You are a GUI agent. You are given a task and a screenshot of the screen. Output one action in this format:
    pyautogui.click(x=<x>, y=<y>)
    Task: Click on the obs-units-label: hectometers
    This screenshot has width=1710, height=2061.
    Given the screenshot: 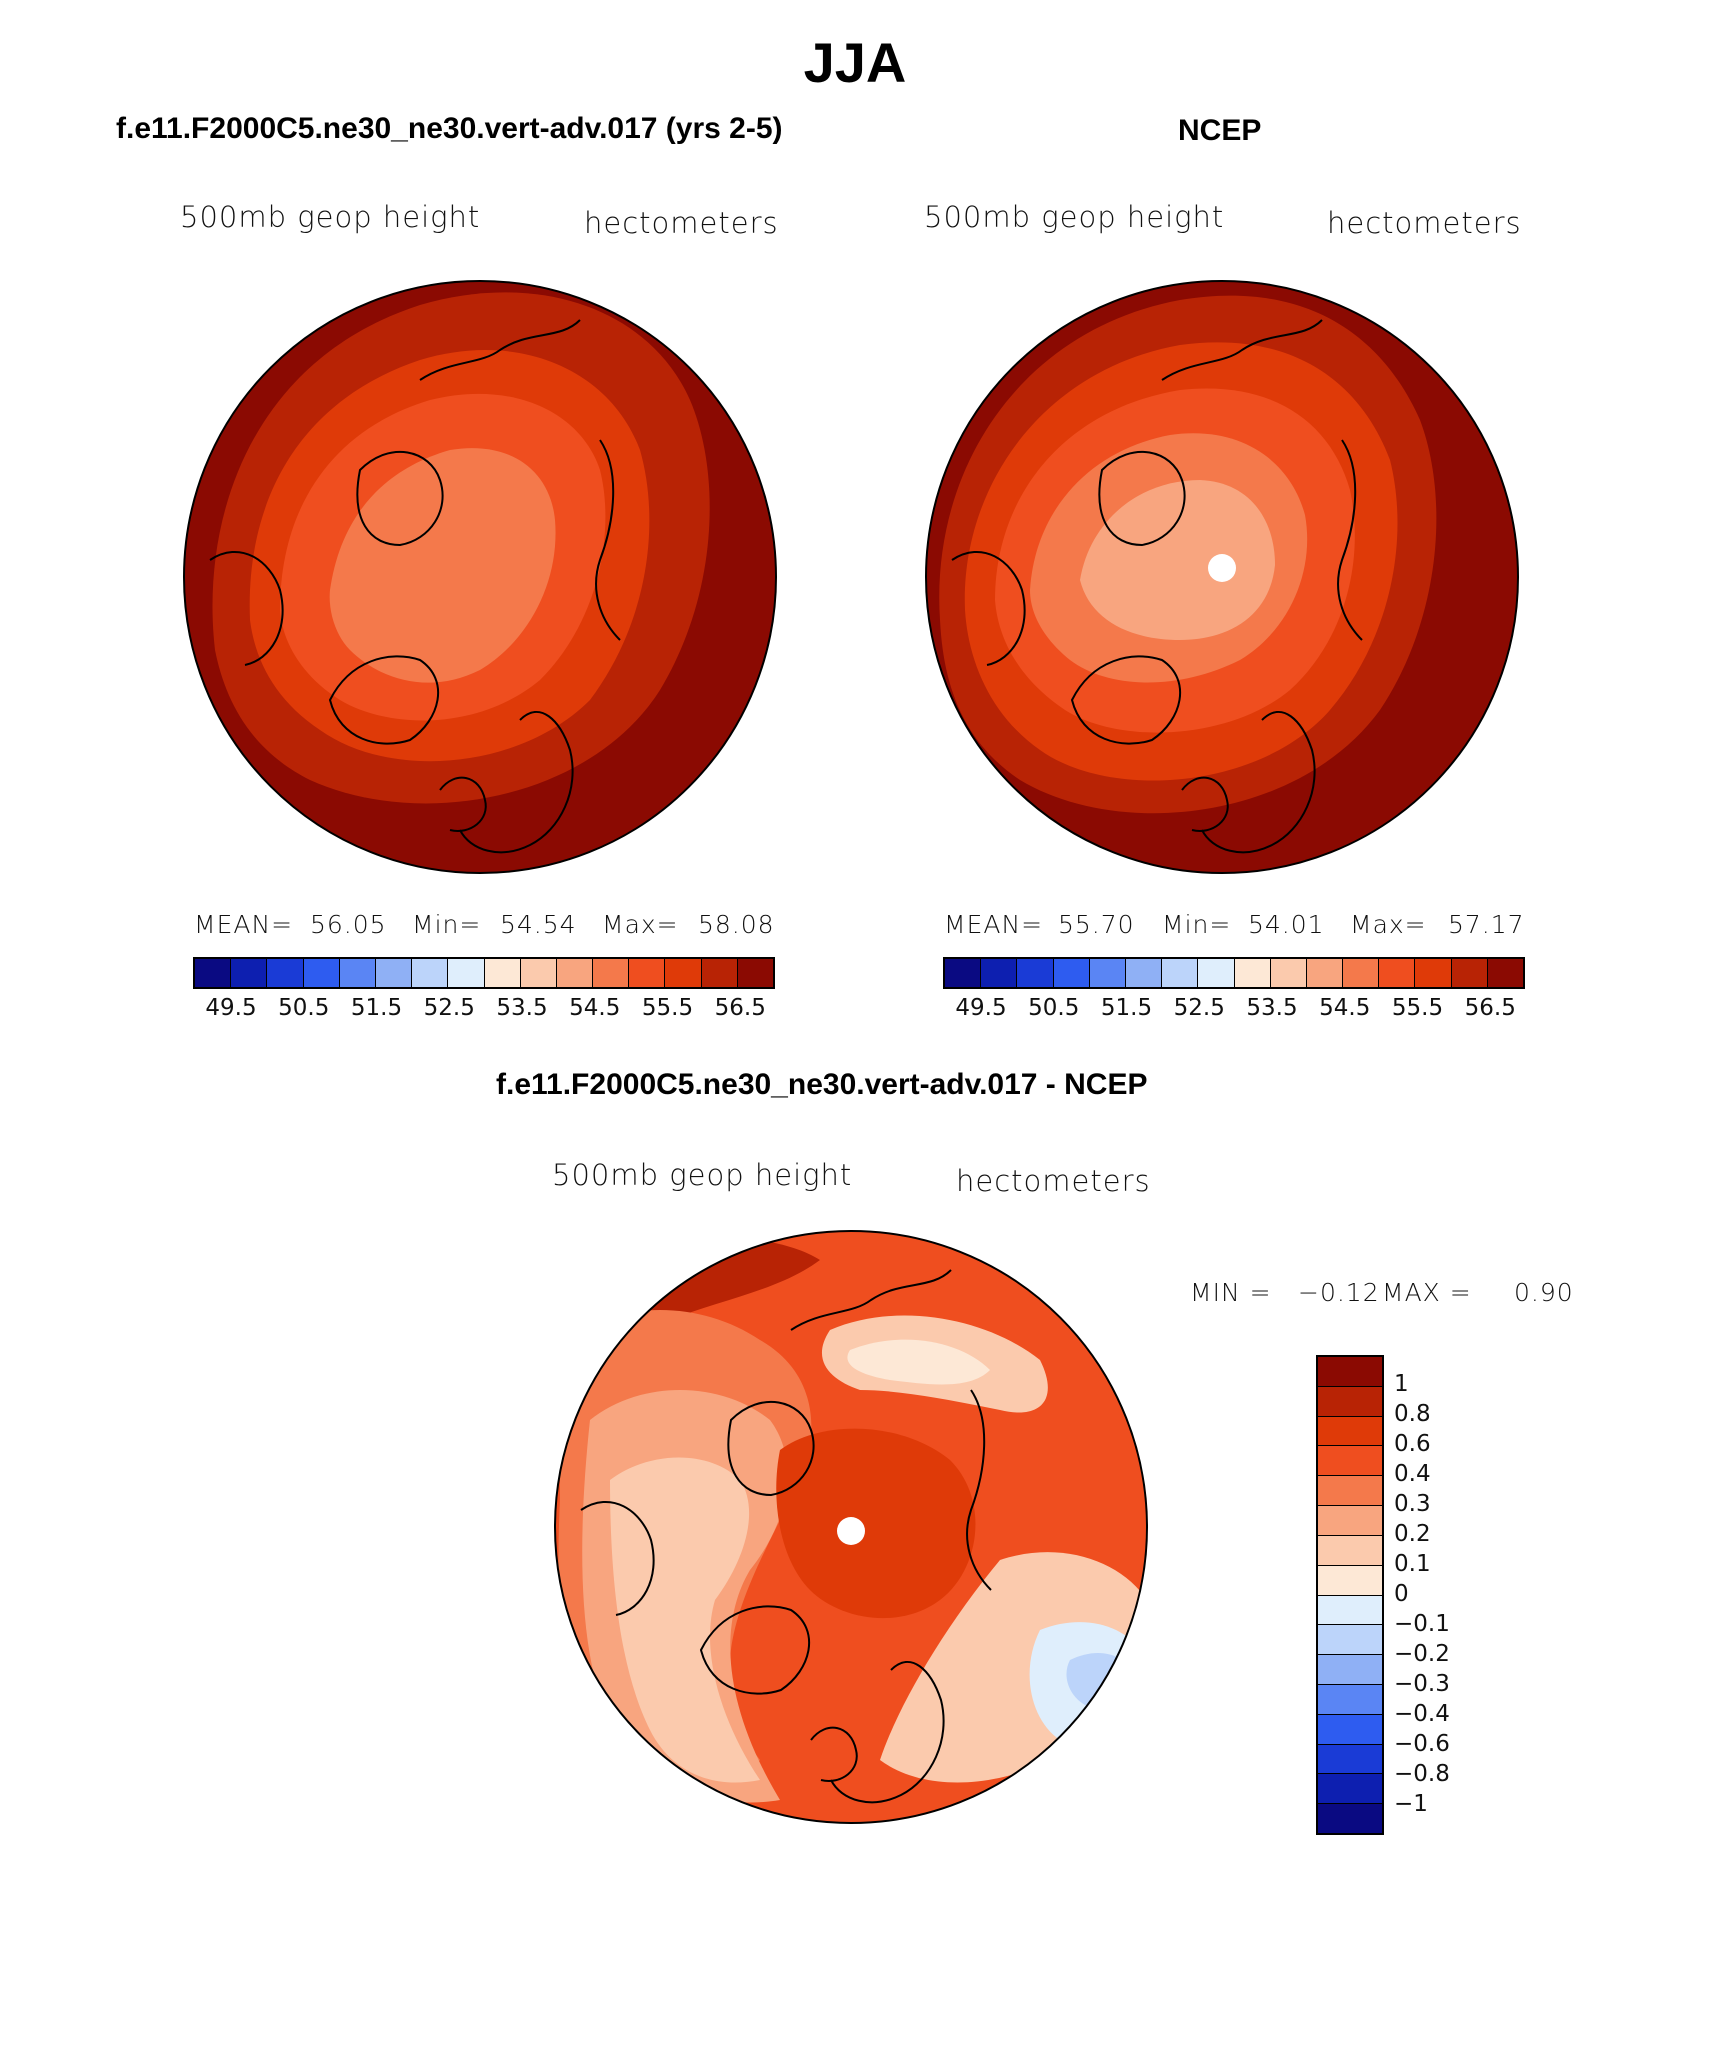 What is the action you would take?
    pyautogui.click(x=1424, y=223)
    